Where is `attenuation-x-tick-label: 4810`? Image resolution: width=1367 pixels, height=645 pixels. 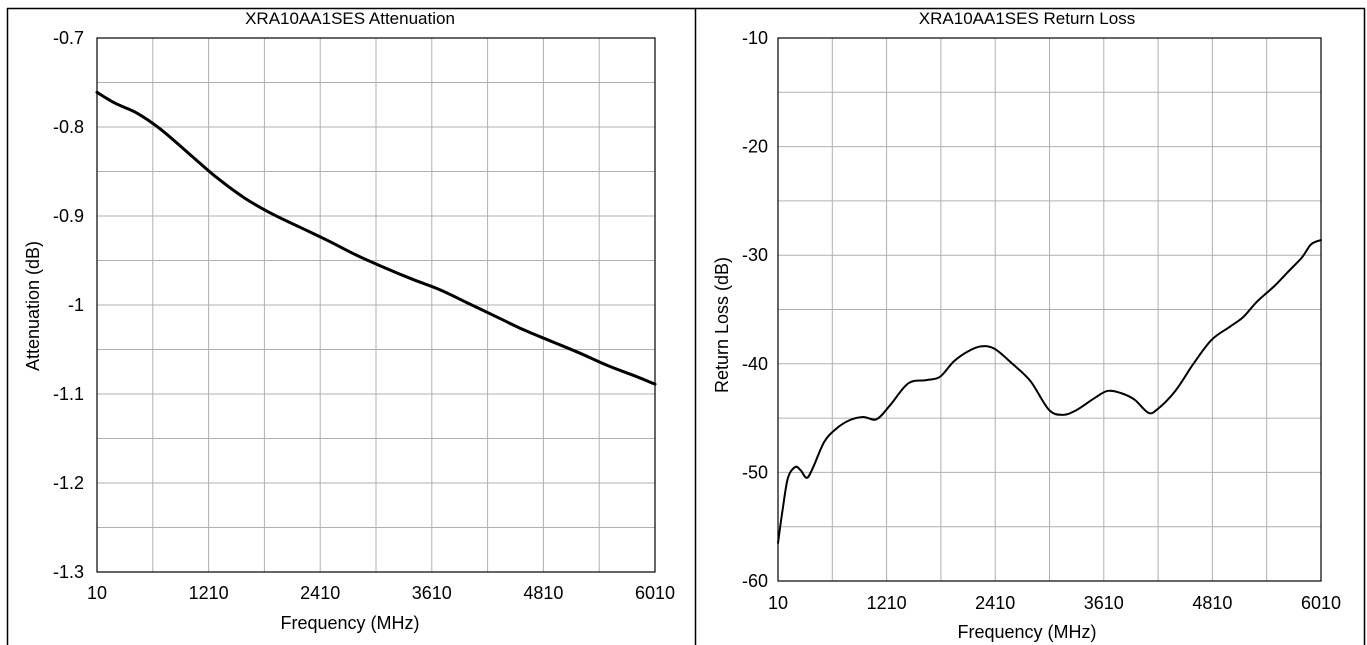
attenuation-x-tick-label: 4810 is located at coordinates (543, 593).